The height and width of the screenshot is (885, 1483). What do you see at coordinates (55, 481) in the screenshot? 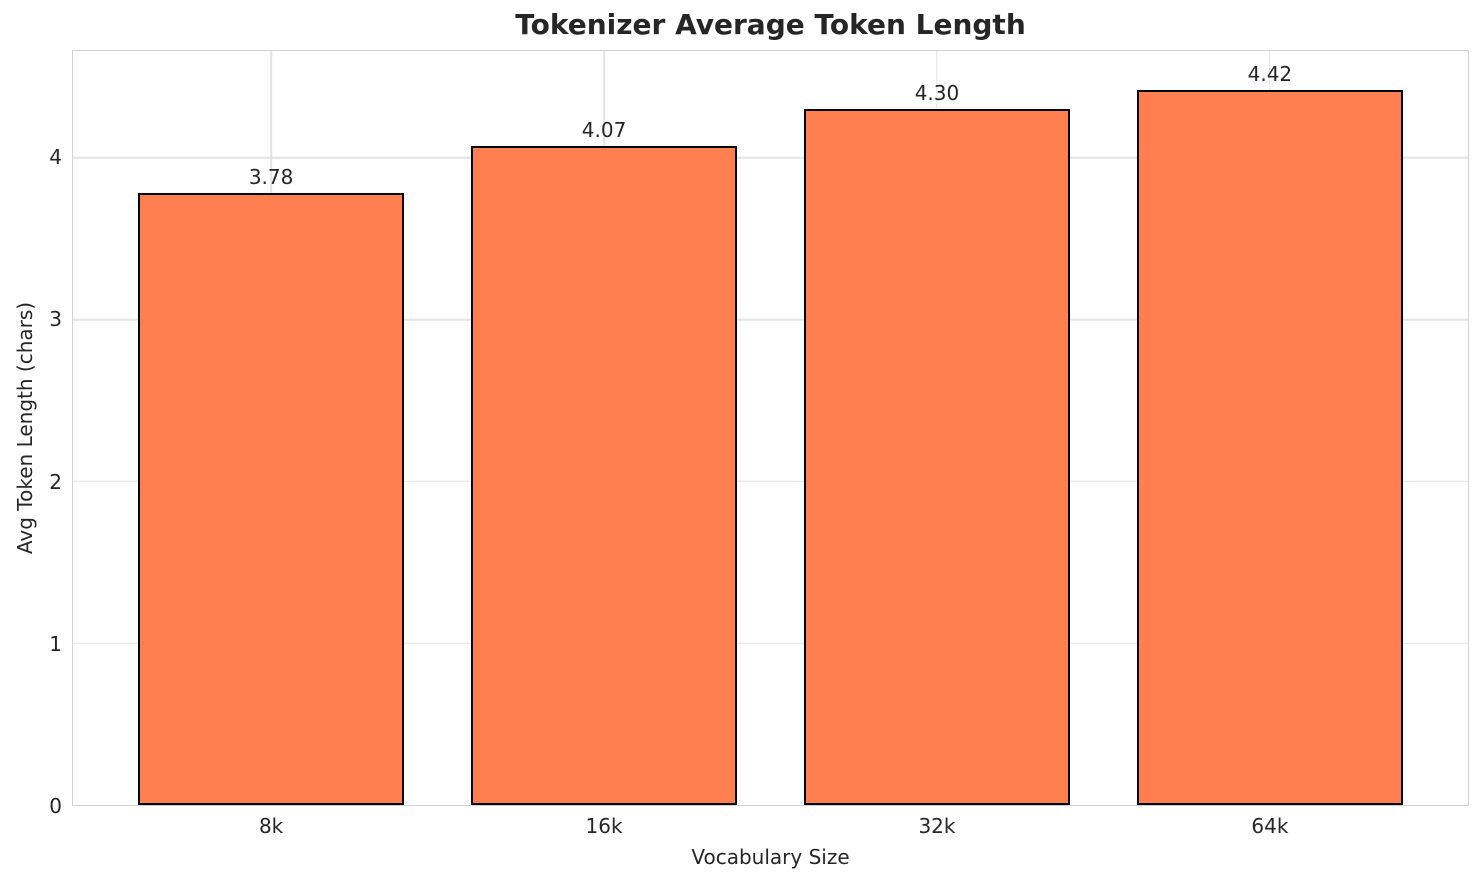
I see `y-tick-label: 2` at bounding box center [55, 481].